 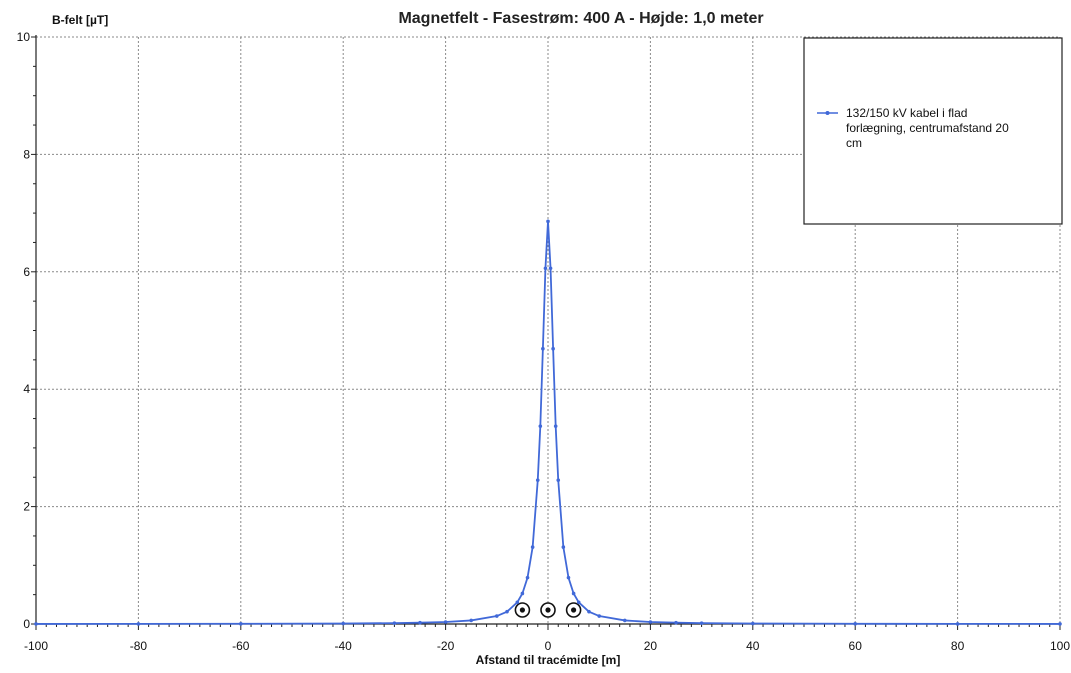 What do you see at coordinates (651, 646) in the screenshot?
I see `x-tick-label: 20` at bounding box center [651, 646].